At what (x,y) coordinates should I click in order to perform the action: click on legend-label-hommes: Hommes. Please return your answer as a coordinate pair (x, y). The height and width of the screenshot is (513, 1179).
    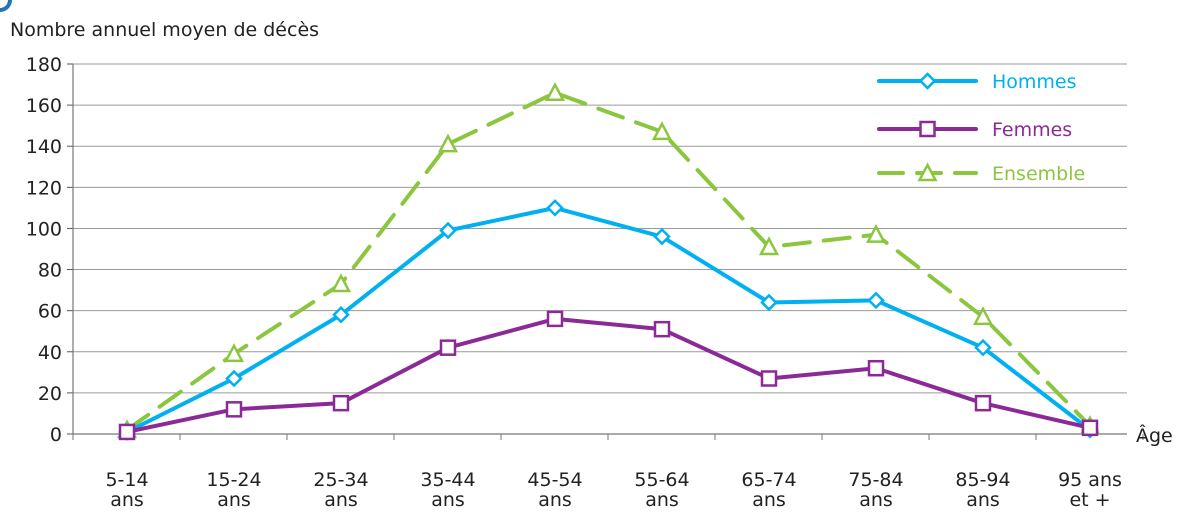
    Looking at the image, I should click on (1034, 82).